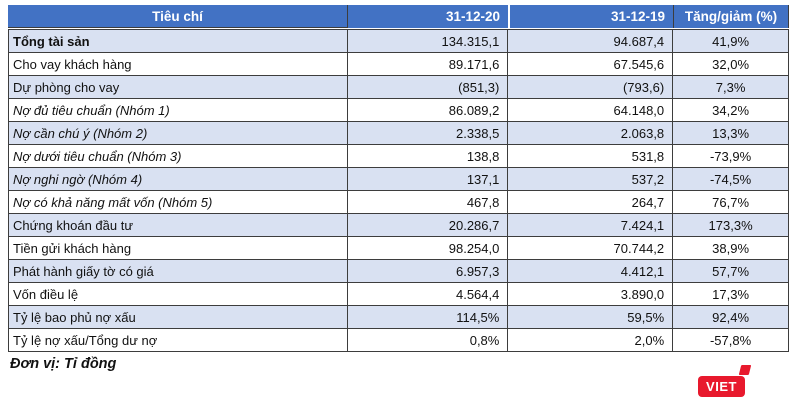 The width and height of the screenshot is (800, 407). I want to click on row-label-cell: Vốn điều lệ, so click(178, 294).